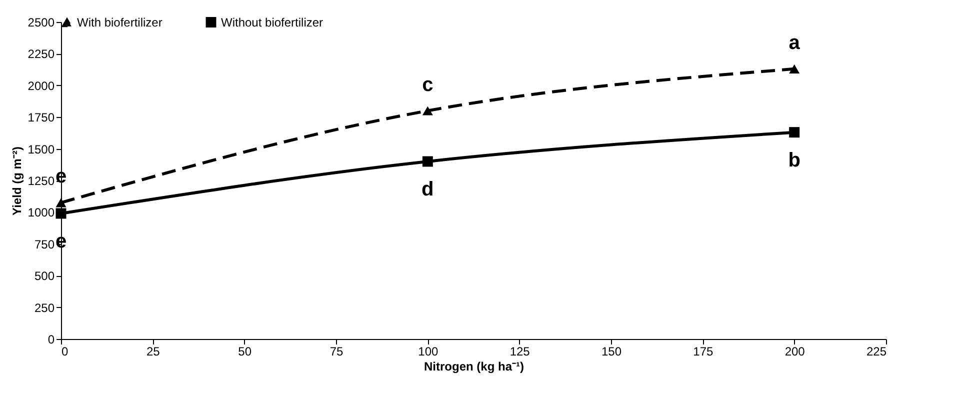 The image size is (963, 404). Describe the element at coordinates (703, 351) in the screenshot. I see `x-tick-label: 175` at that location.